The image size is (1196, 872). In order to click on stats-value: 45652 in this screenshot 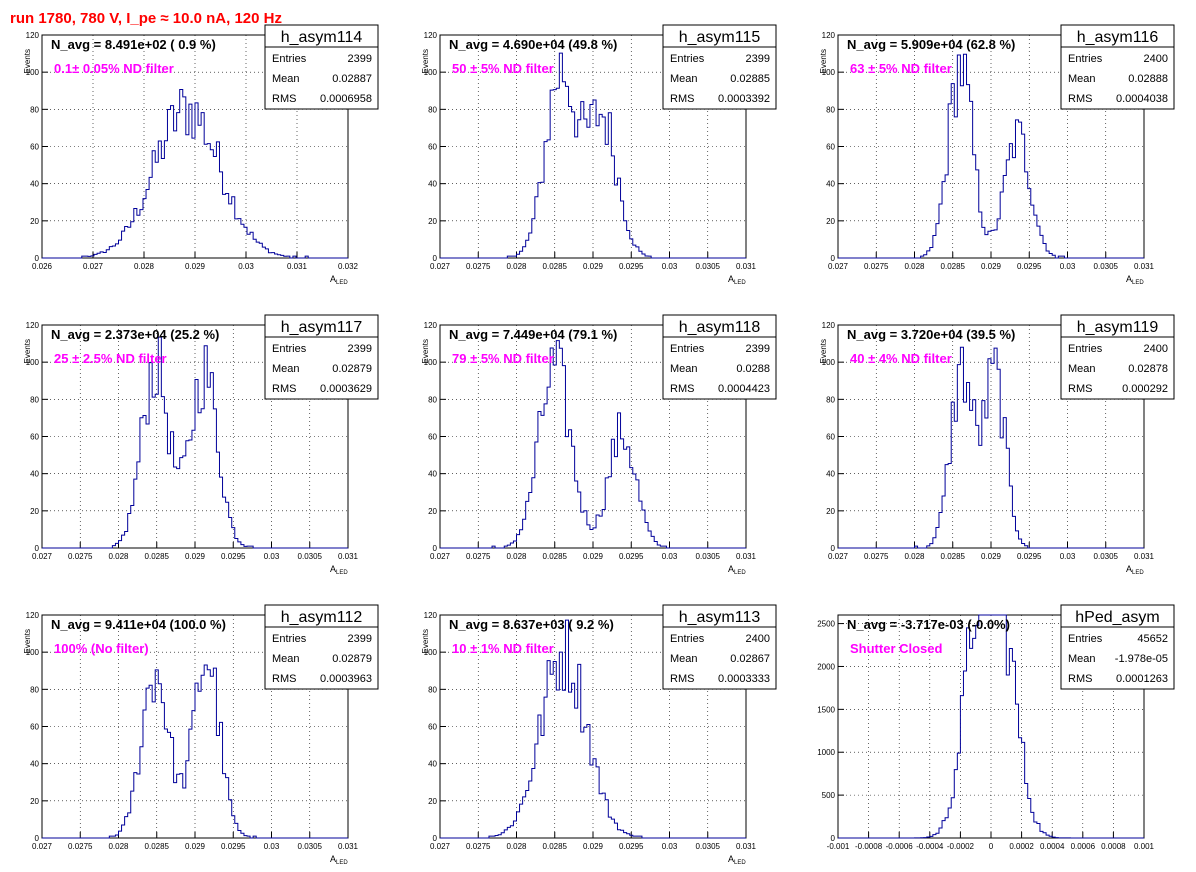, I will do `click(1152, 639)`.